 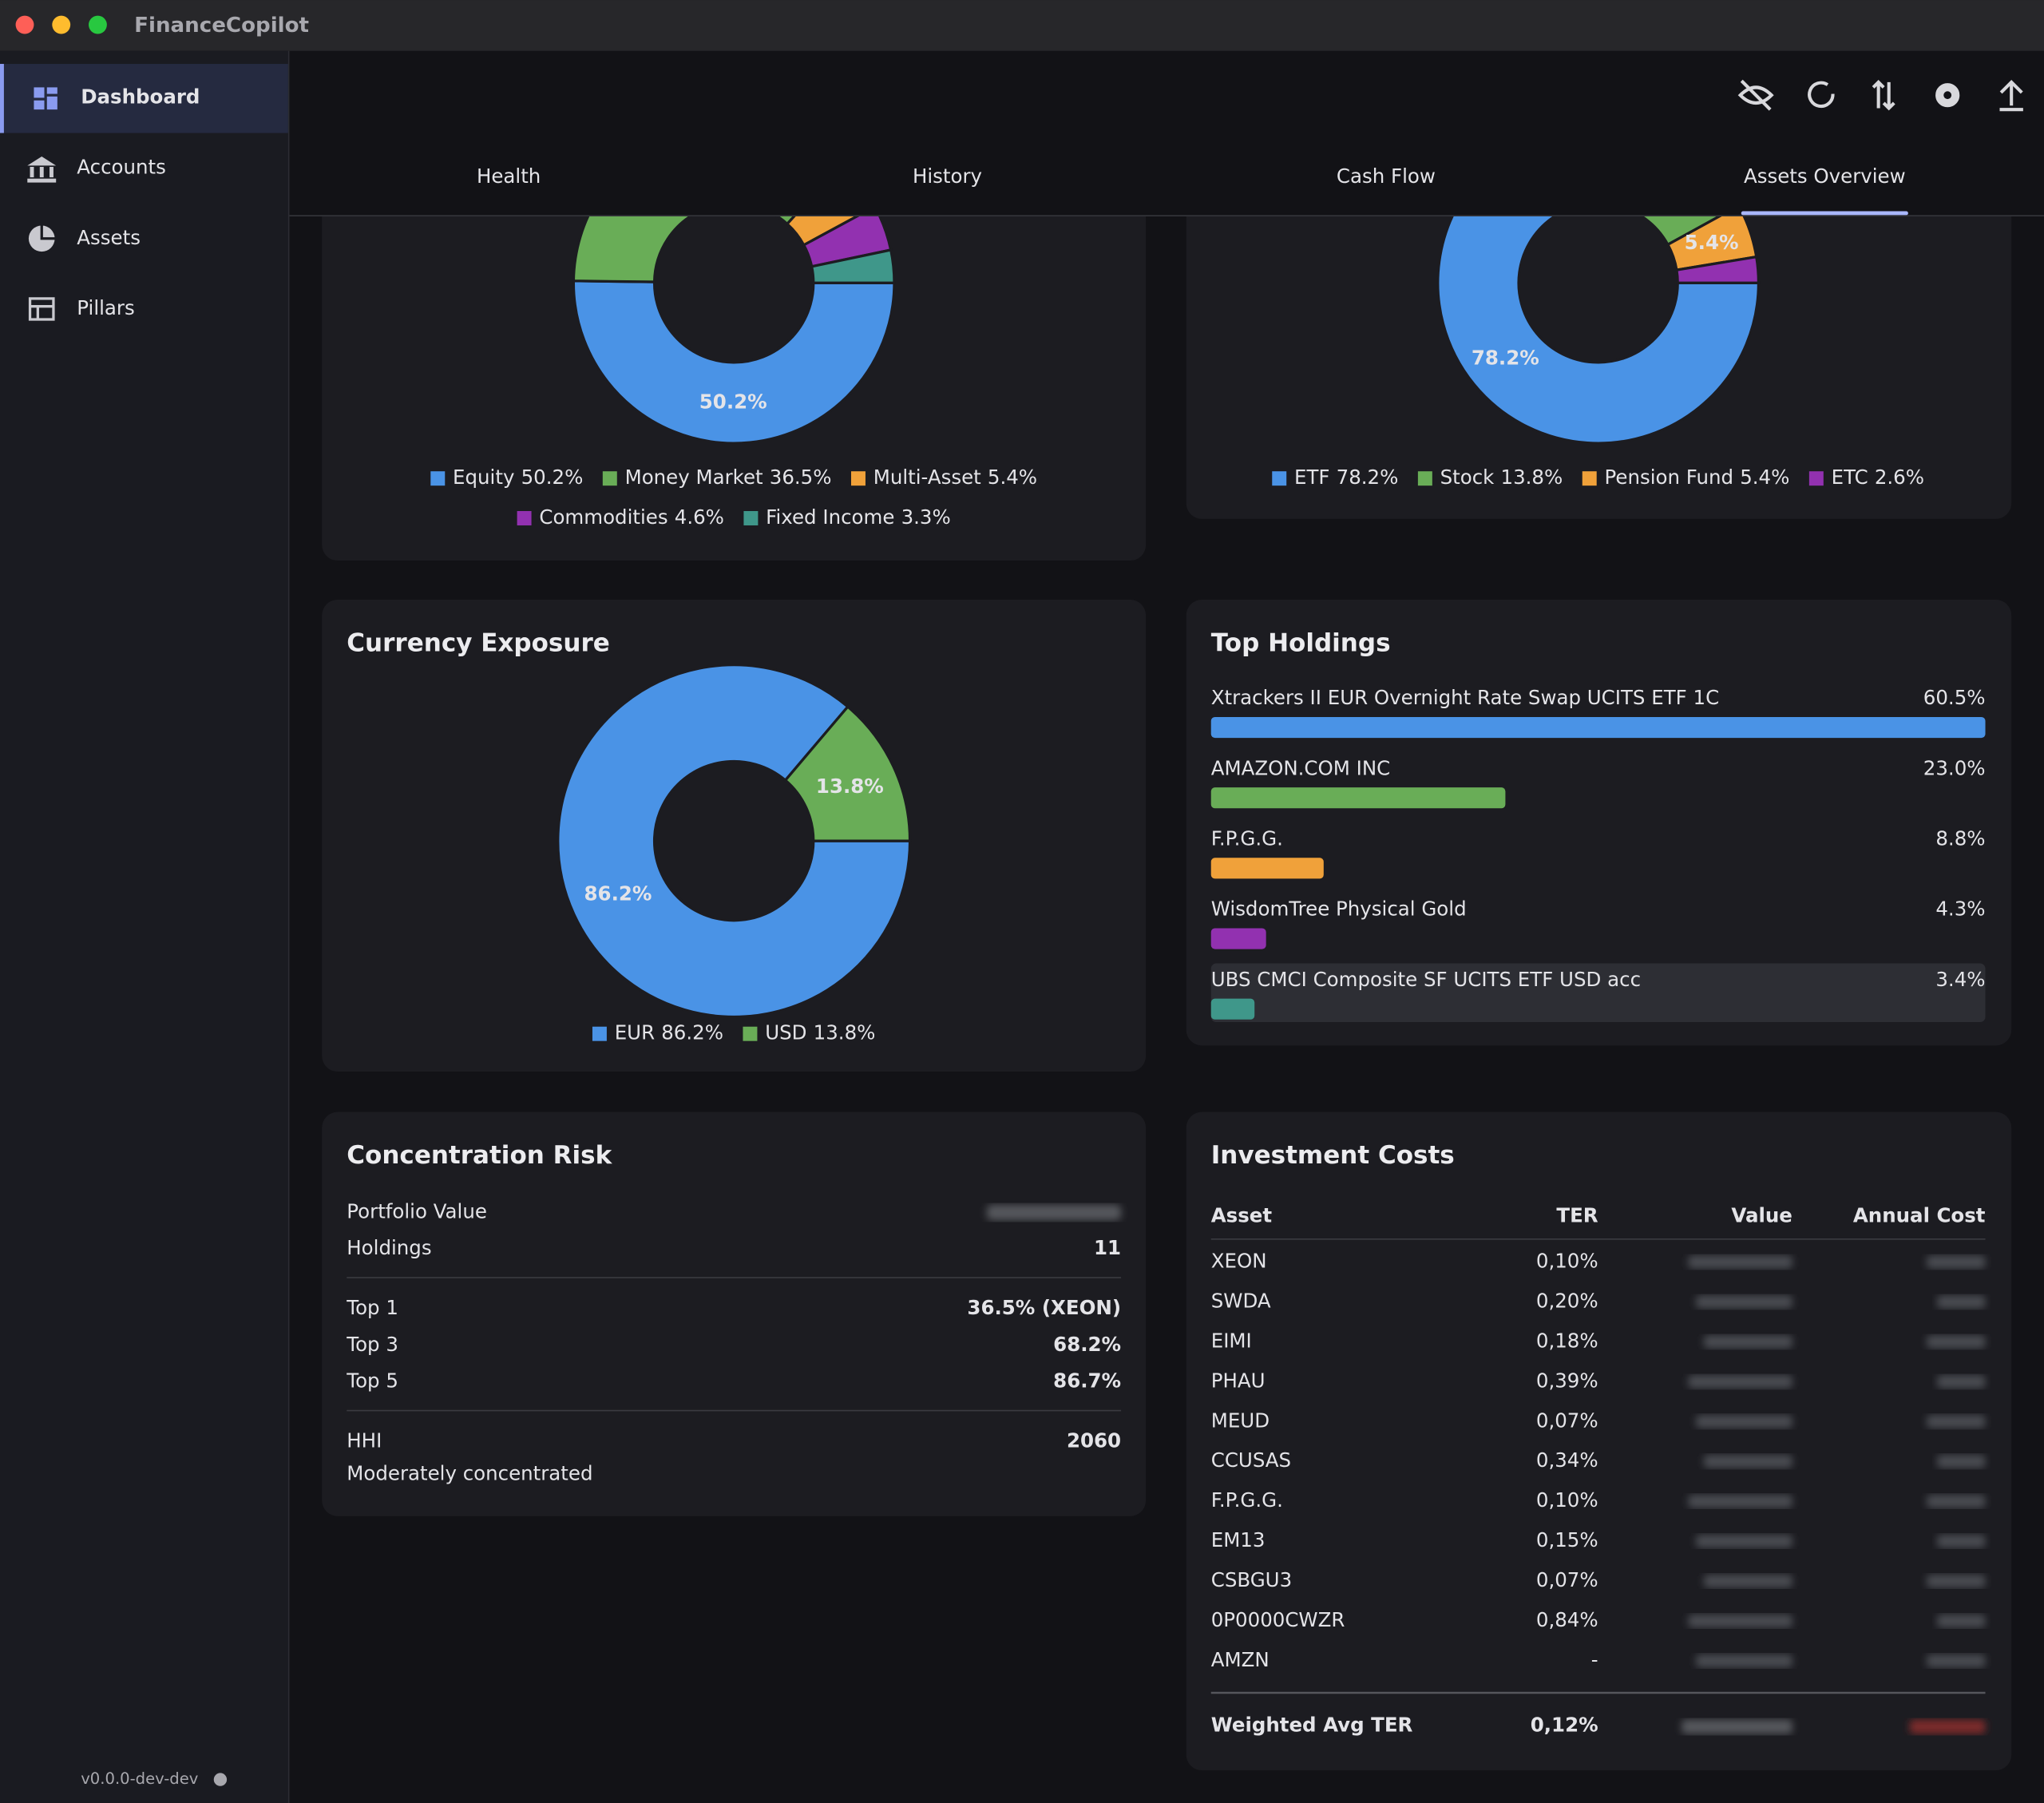 I want to click on holding-value: 4.3%, so click(x=1960, y=909).